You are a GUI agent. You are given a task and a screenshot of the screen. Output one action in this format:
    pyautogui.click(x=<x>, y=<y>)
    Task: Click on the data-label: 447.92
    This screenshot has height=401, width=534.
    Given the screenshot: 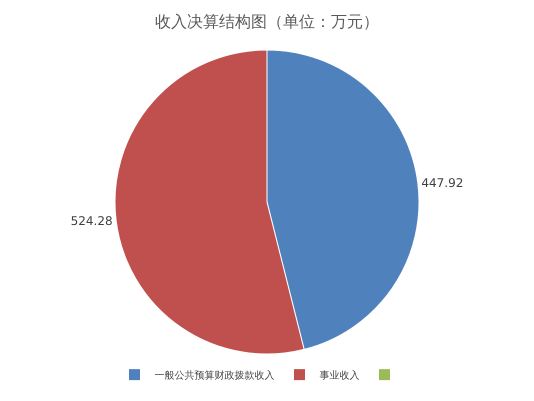 What is the action you would take?
    pyautogui.click(x=442, y=183)
    